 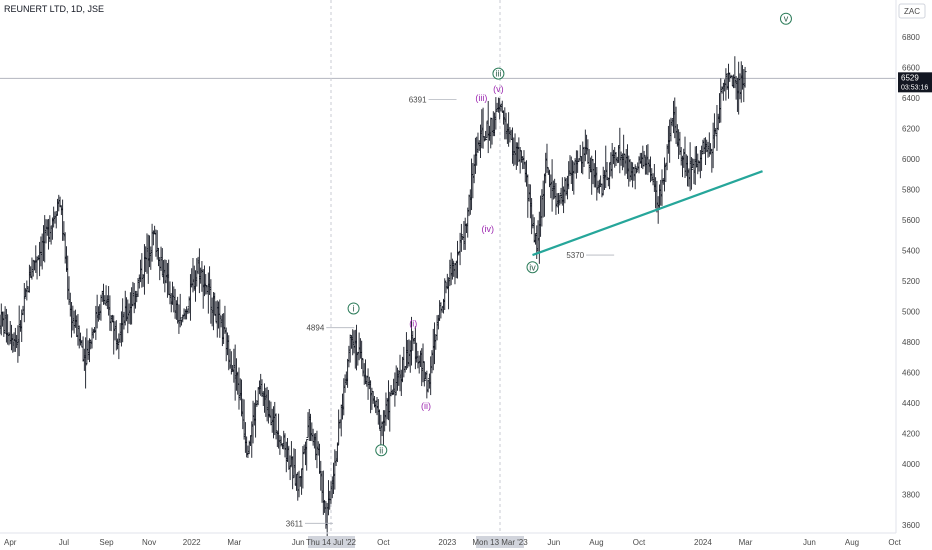 I want to click on wave-label-text: (iv), so click(x=488, y=229).